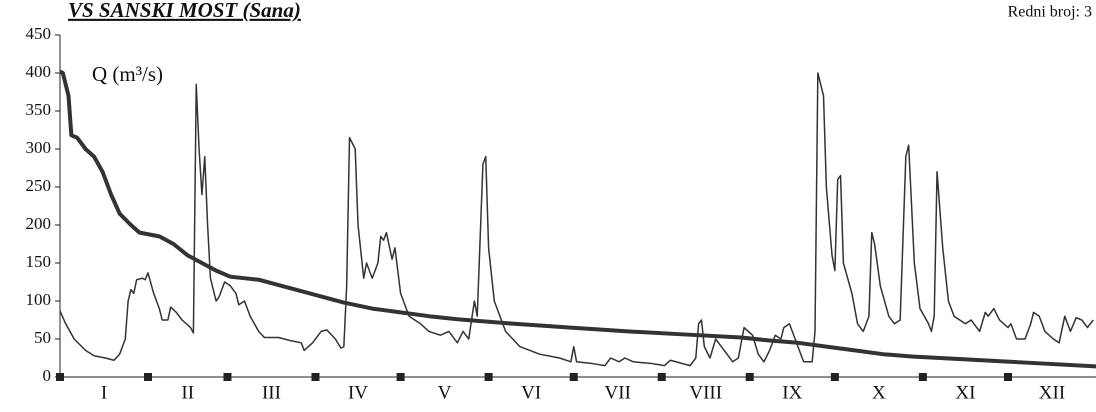  What do you see at coordinates (39, 33) in the screenshot?
I see `y-tick-label: 450` at bounding box center [39, 33].